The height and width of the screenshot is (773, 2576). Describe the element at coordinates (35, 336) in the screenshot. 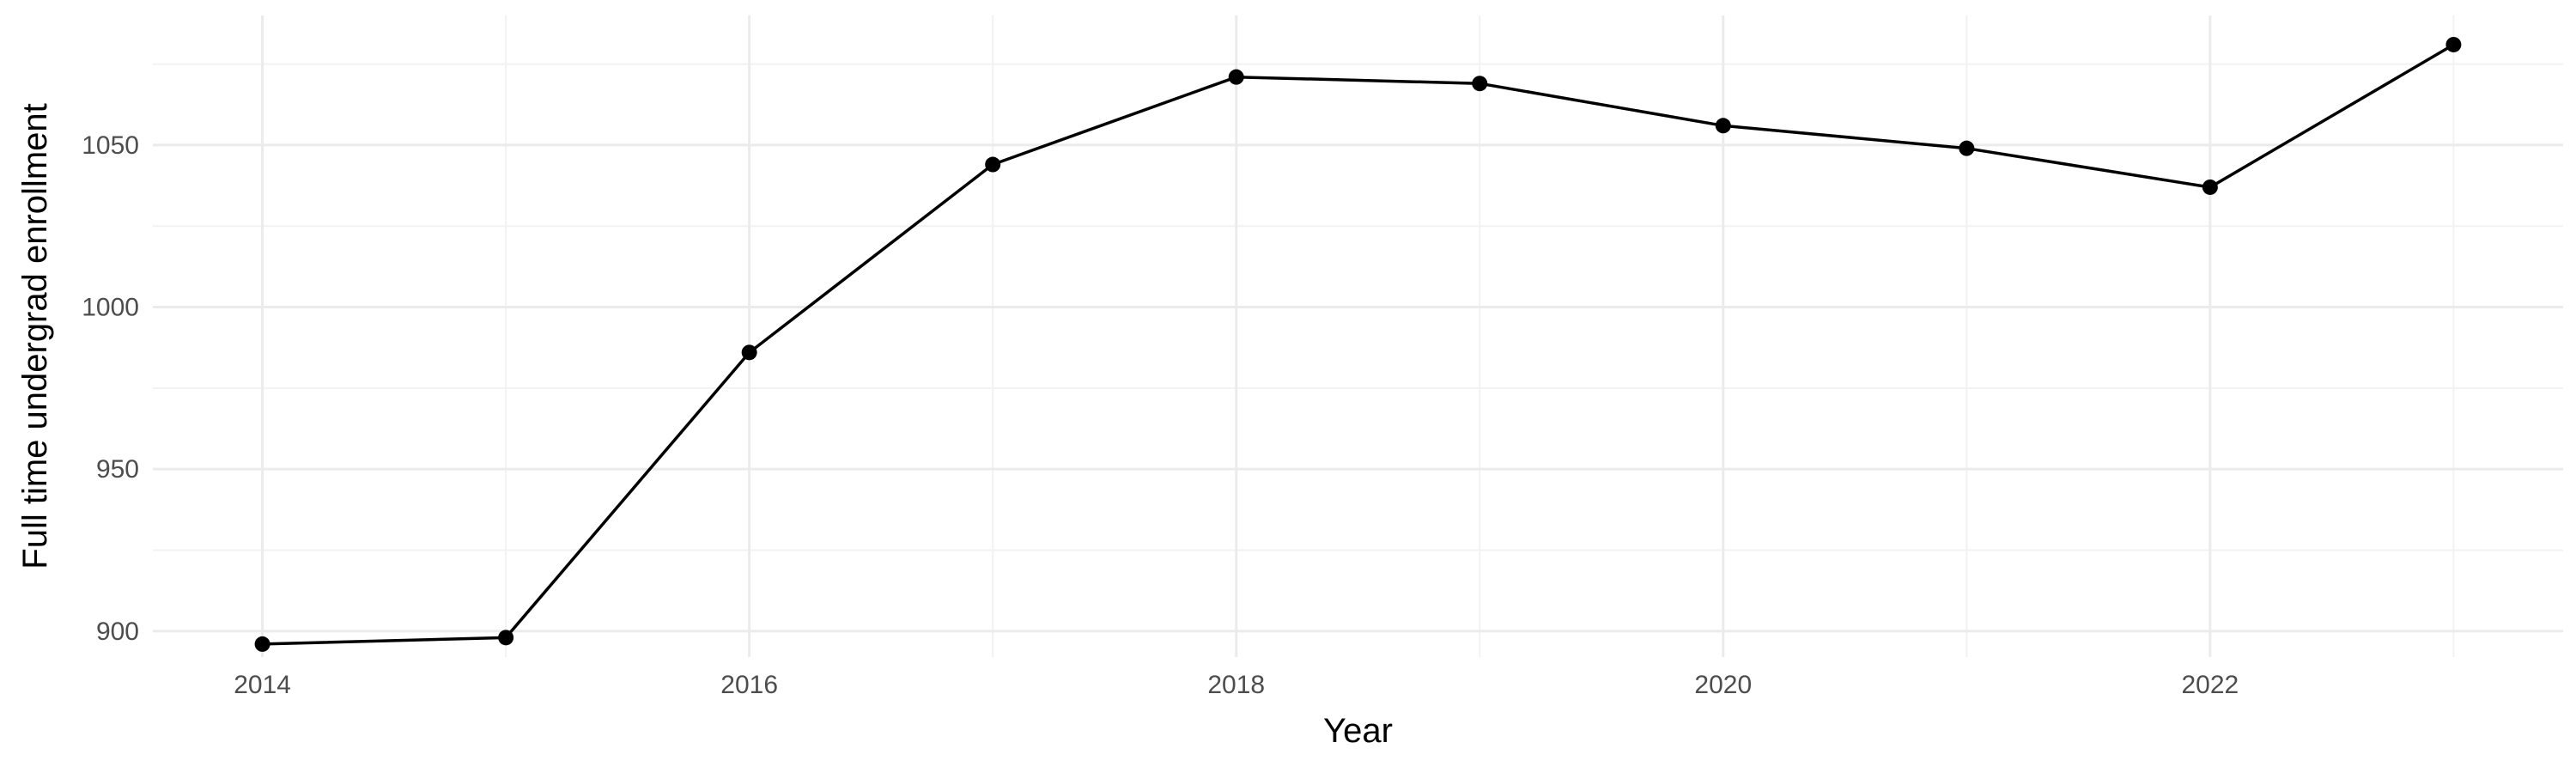

I see `y-axis-title: Full time undergrad enrollment` at that location.